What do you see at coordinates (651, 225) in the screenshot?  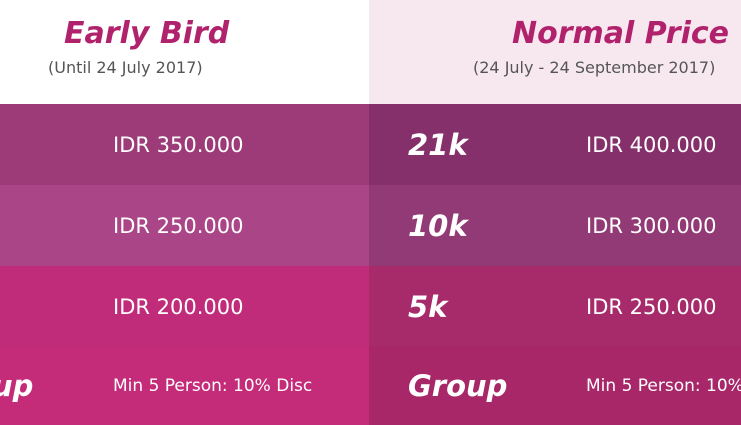 I see `normal-price: IDR 300.000` at bounding box center [651, 225].